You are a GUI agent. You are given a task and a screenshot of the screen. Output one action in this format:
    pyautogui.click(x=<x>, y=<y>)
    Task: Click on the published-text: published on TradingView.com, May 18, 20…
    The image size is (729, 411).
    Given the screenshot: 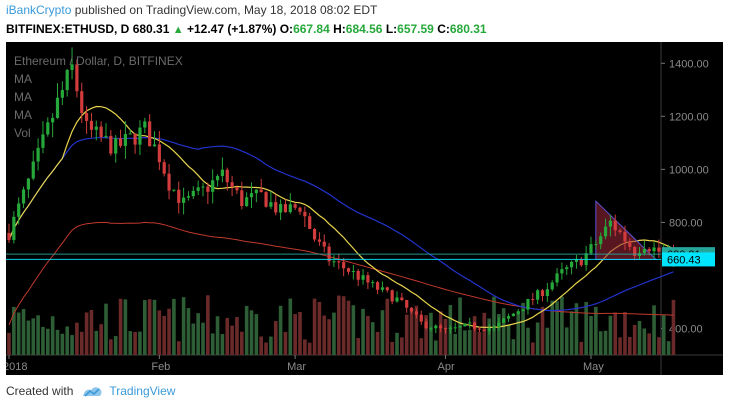 What is the action you would take?
    pyautogui.click(x=226, y=10)
    